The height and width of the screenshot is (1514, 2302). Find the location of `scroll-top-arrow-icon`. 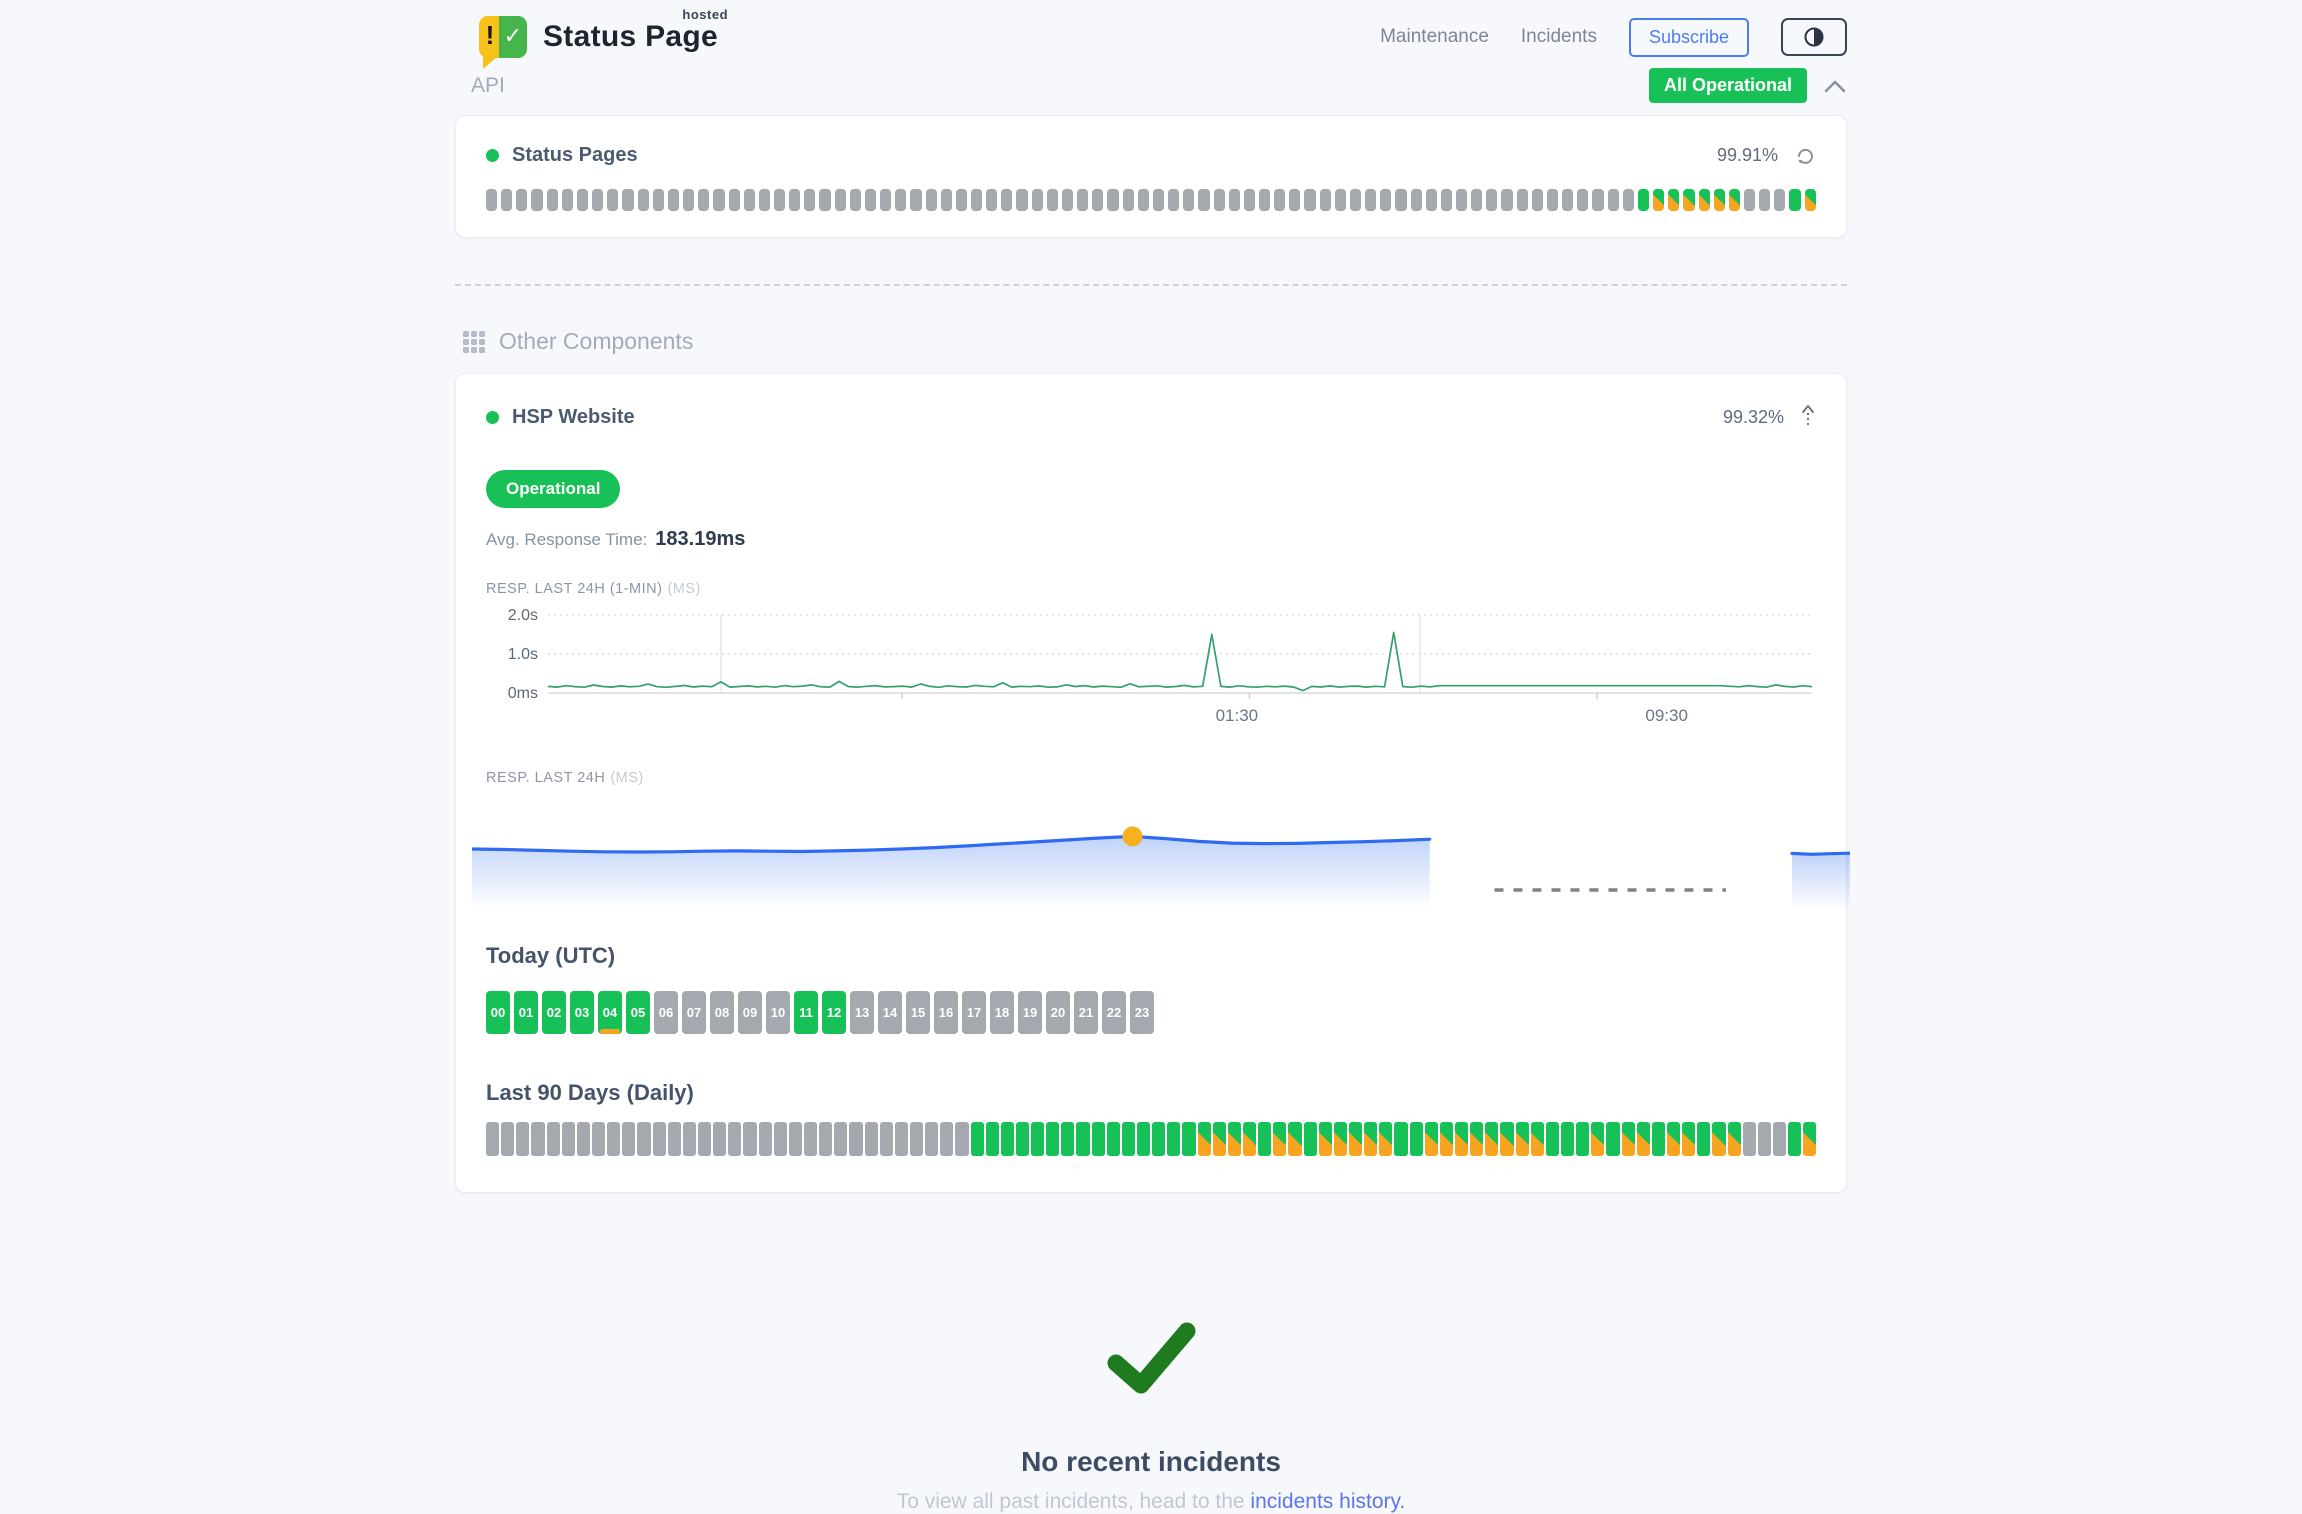

scroll-top-arrow-icon is located at coordinates (1808, 417).